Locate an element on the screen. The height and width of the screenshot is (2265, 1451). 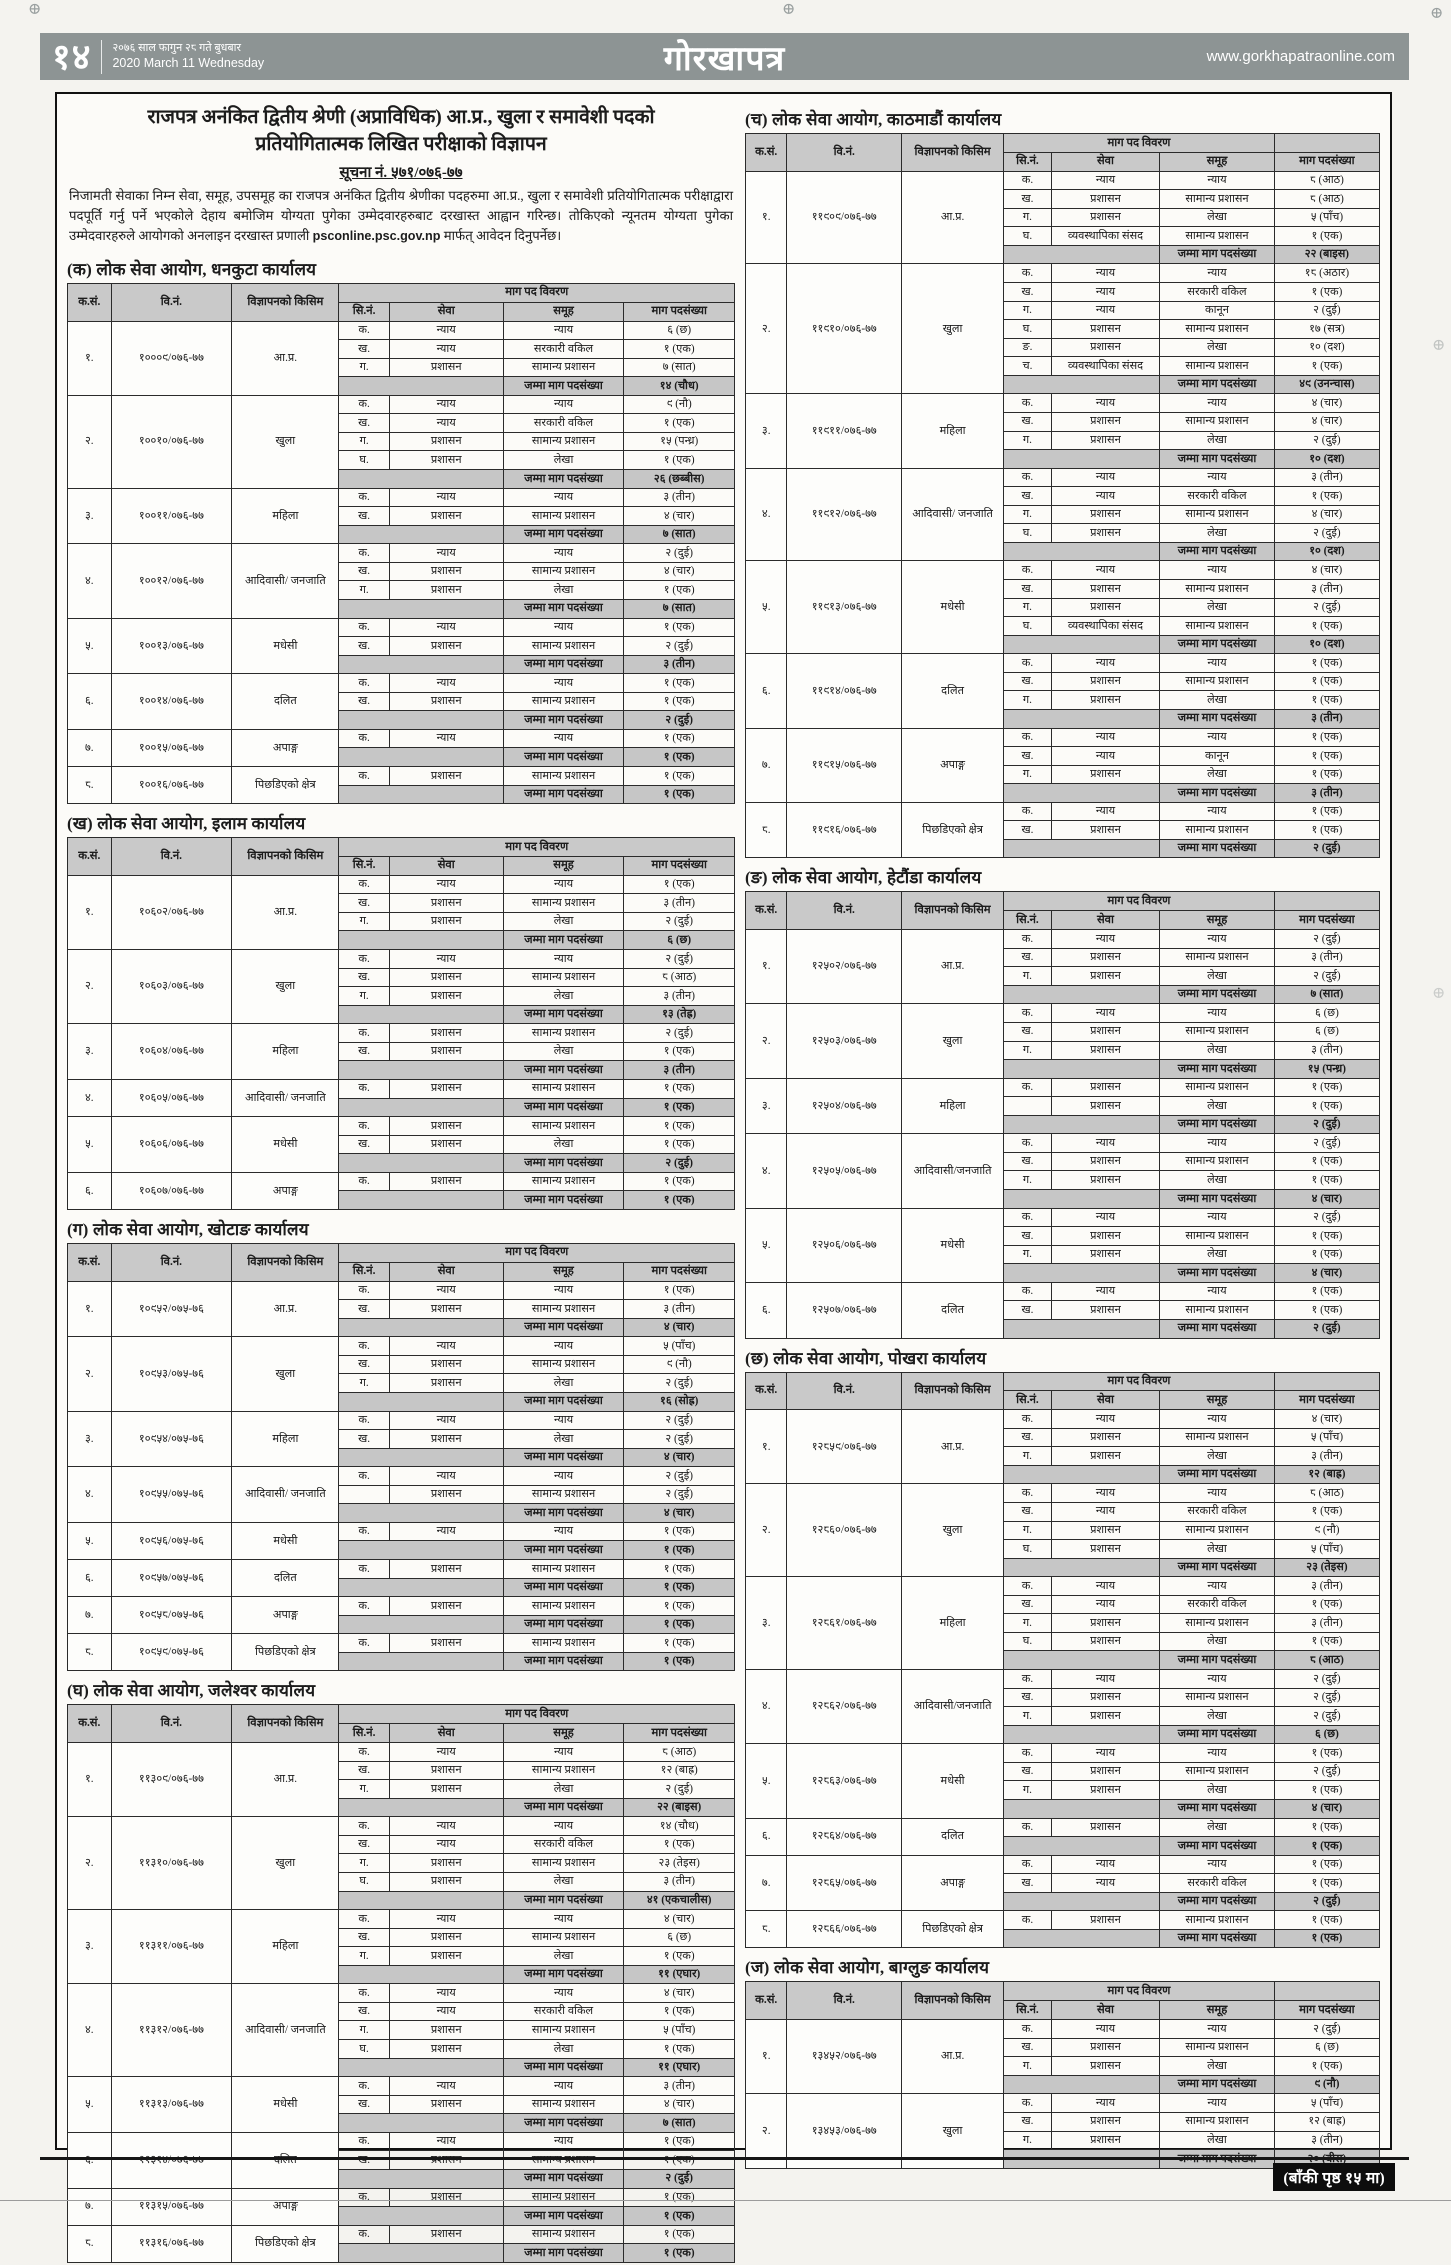
table-row: ग. प्रशासन सामान्य प्रशासन ४ (चार) is located at coordinates (1063, 514).